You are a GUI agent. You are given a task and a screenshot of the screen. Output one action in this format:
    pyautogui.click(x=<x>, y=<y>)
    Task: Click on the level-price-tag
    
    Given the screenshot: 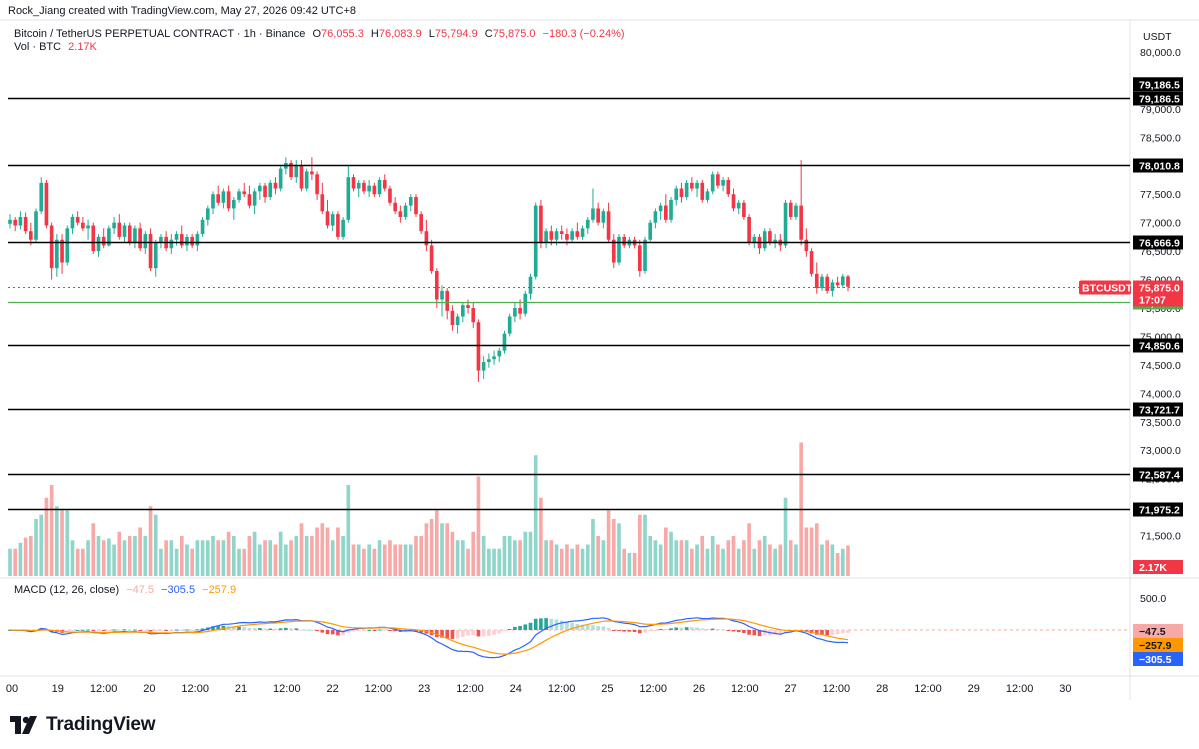 What is the action you would take?
    pyautogui.click(x=1158, y=509)
    